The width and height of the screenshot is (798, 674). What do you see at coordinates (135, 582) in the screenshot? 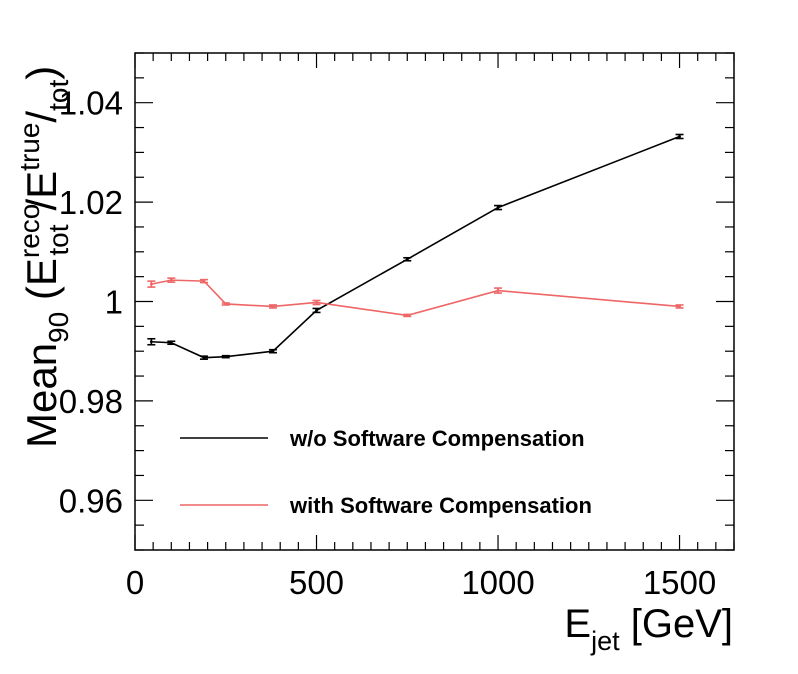
I see `x-tick-label: 0` at bounding box center [135, 582].